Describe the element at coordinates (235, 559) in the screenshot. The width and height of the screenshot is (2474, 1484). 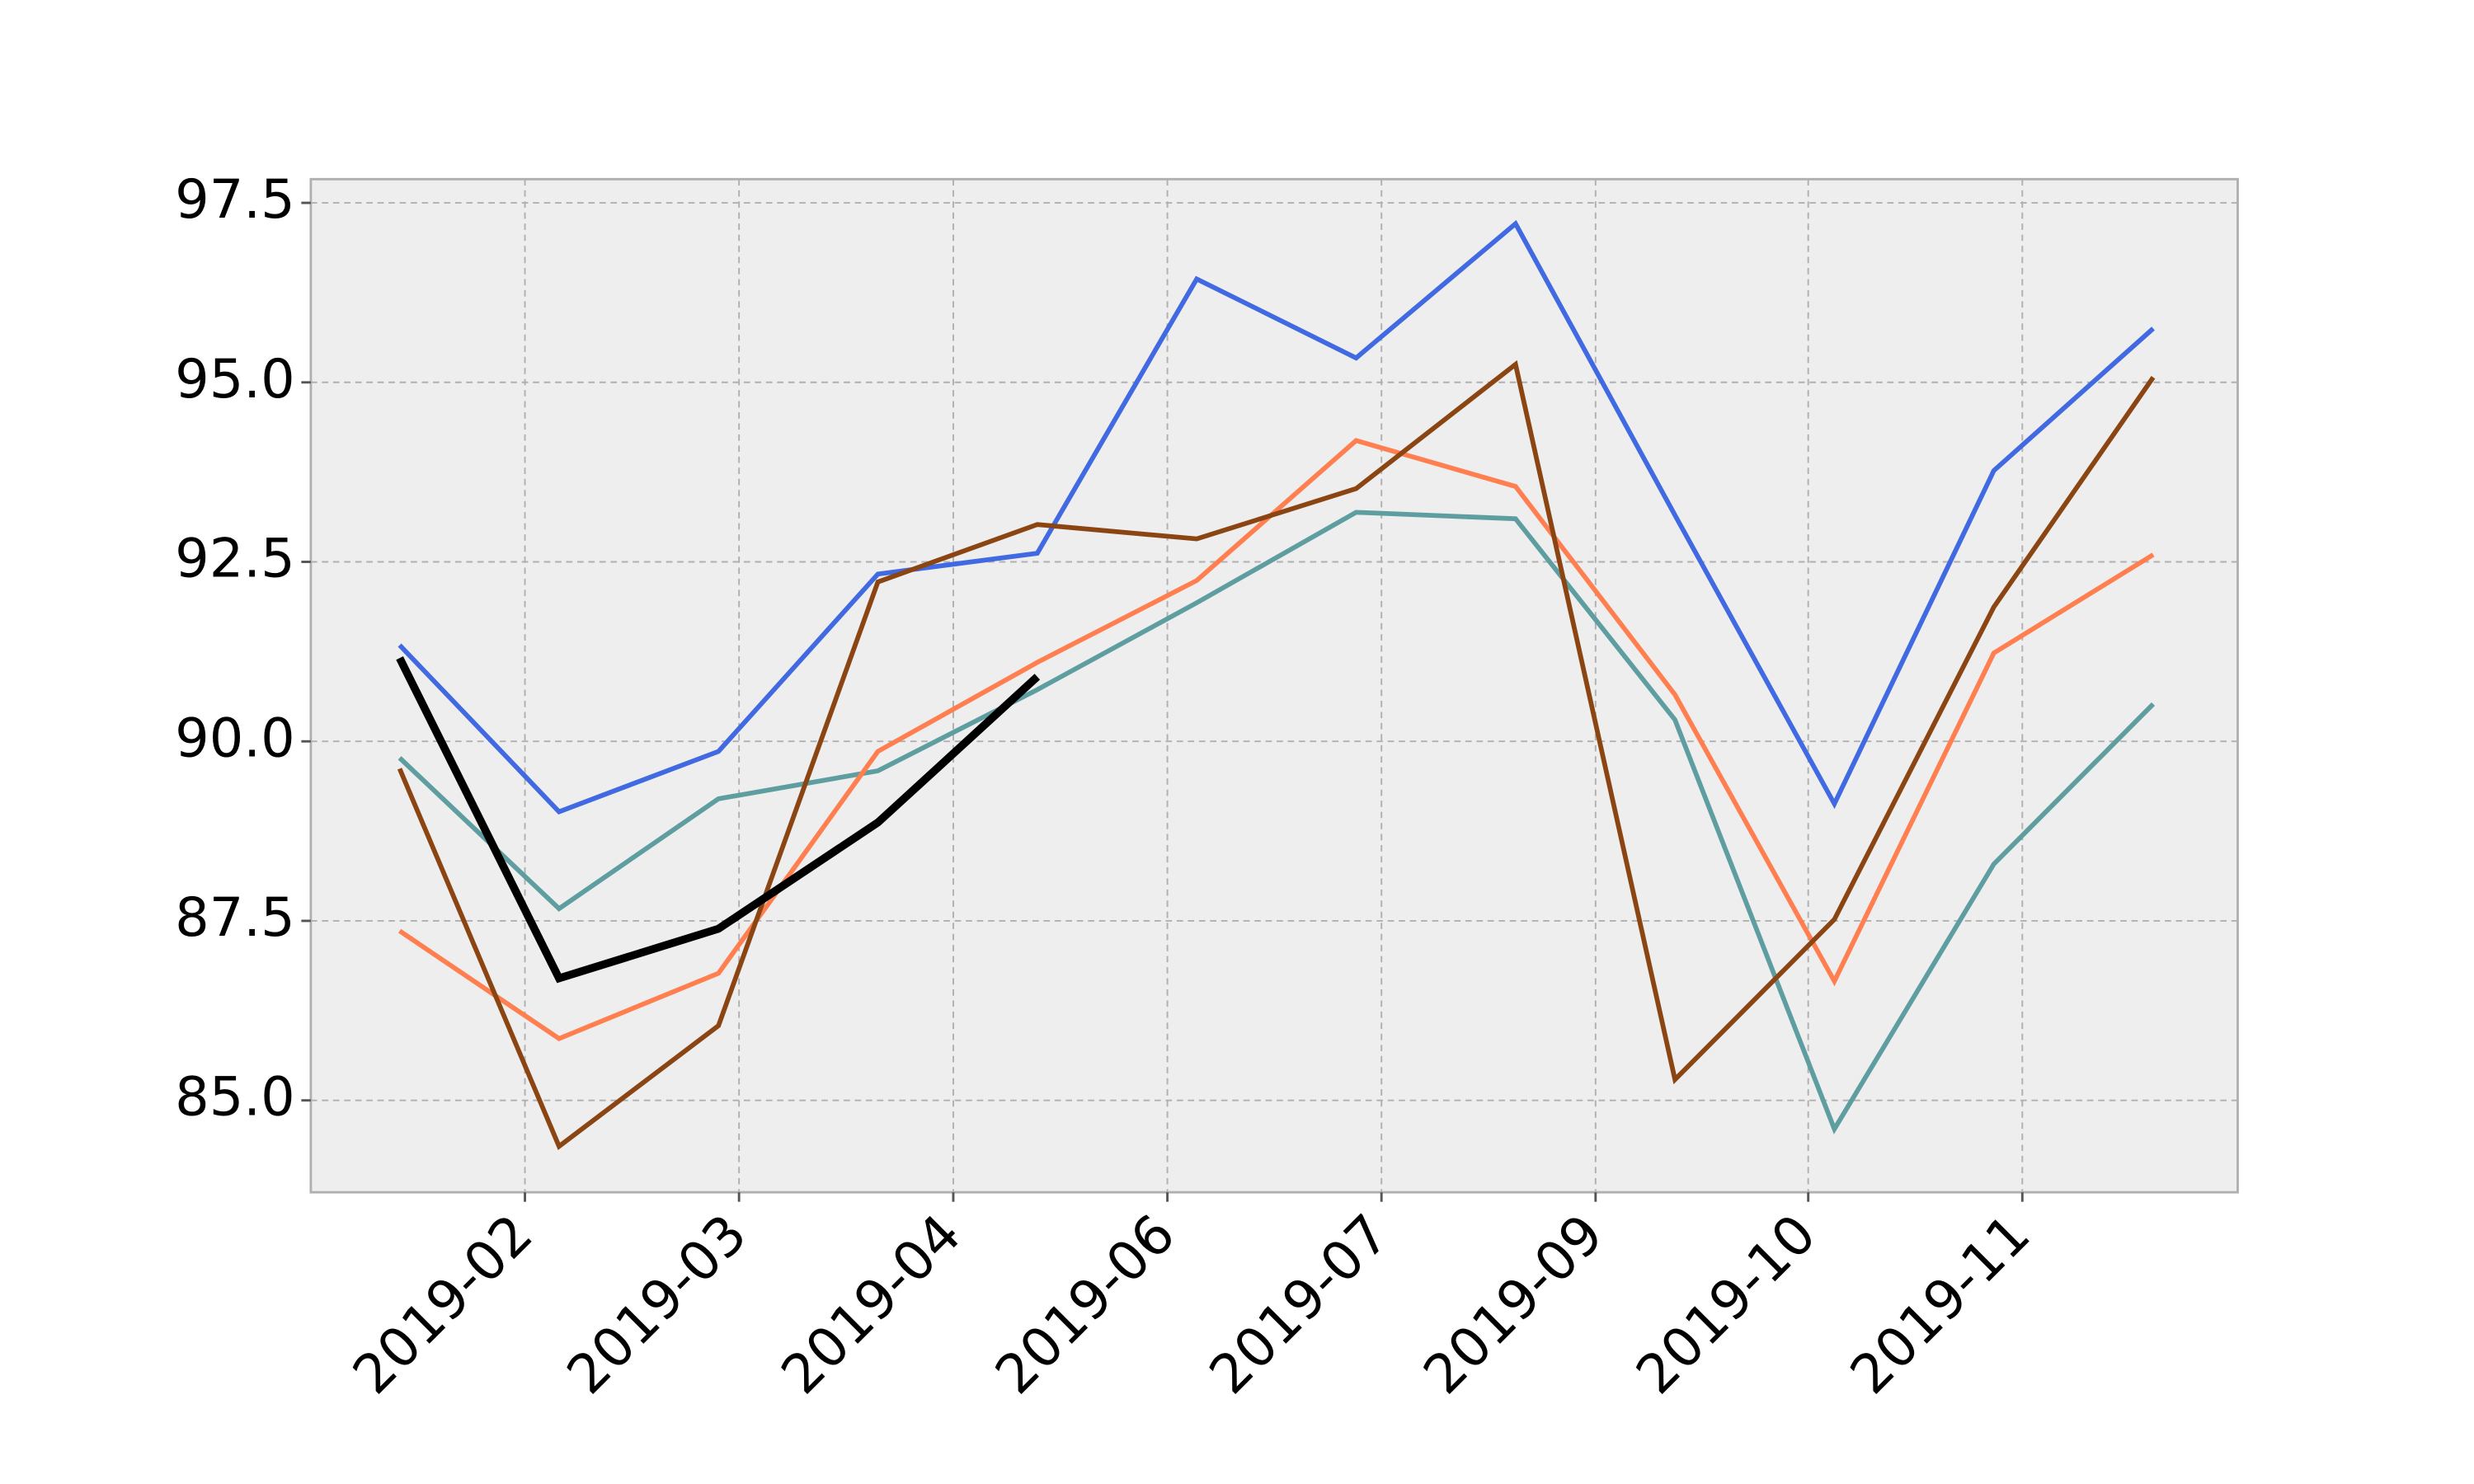
I see `y-tick-label: 92.5` at that location.